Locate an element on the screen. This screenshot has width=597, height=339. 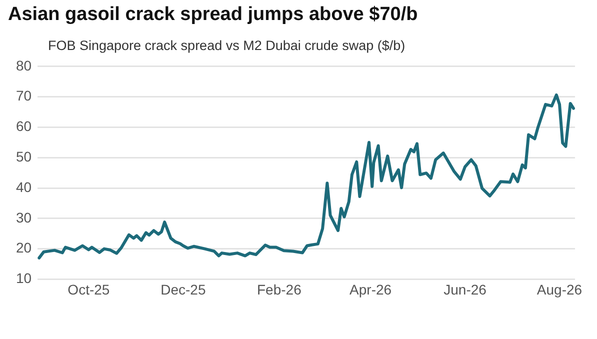
y-tick-label: 20 is located at coordinates (24, 248).